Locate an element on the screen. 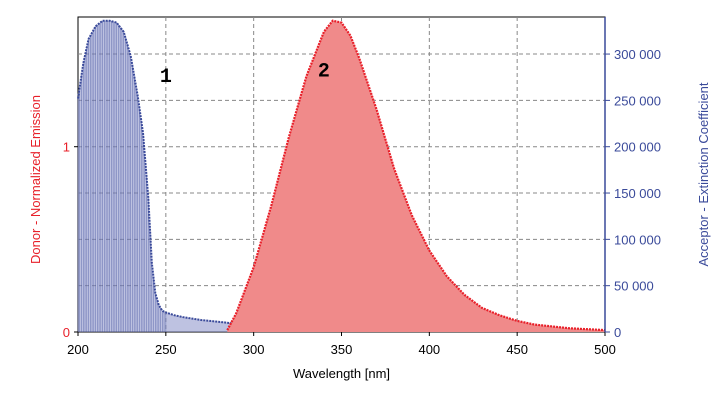 This screenshot has width=718, height=397. x-tick-label: 500 is located at coordinates (605, 349).